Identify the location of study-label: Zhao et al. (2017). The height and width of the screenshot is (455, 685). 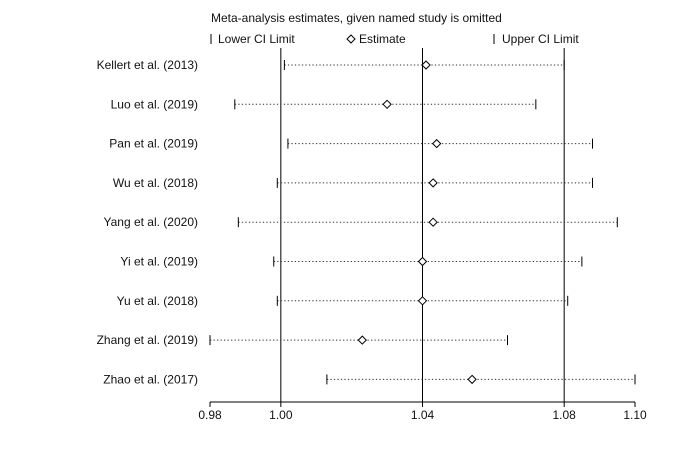
(150, 379).